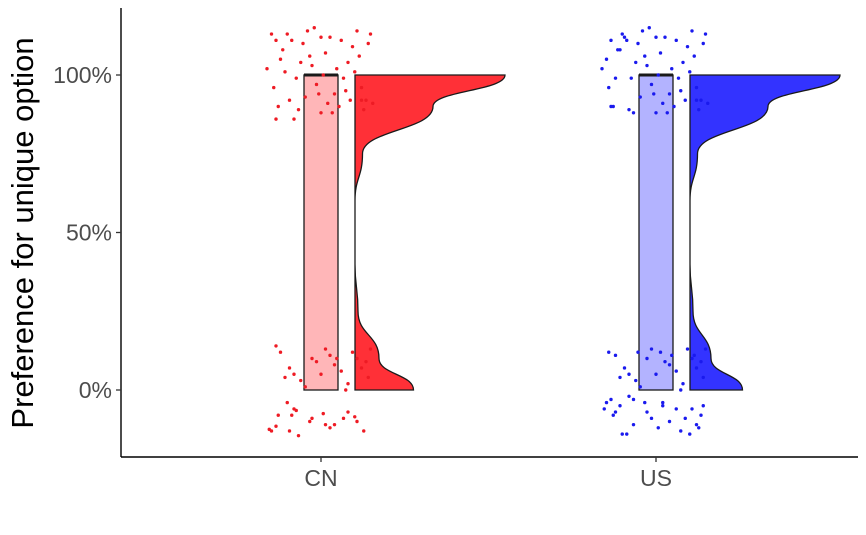 The height and width of the screenshot is (535, 866). What do you see at coordinates (765, 232) in the screenshot?
I see `density-cloud-us` at bounding box center [765, 232].